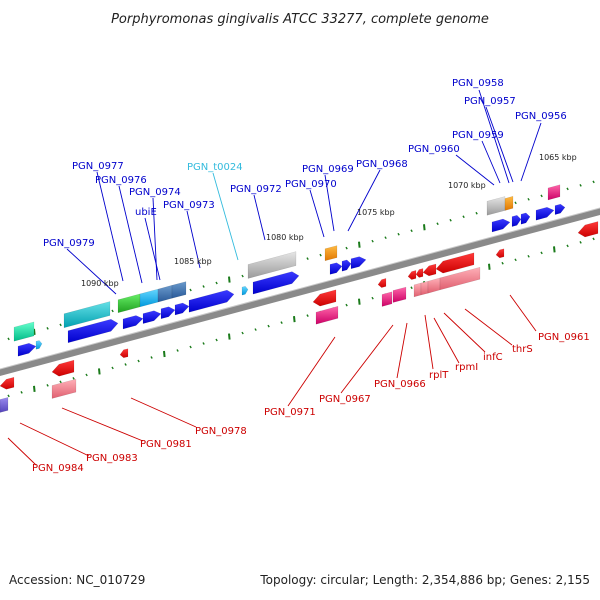  I want to click on gene-label: PGN_0971, so click(290, 412).